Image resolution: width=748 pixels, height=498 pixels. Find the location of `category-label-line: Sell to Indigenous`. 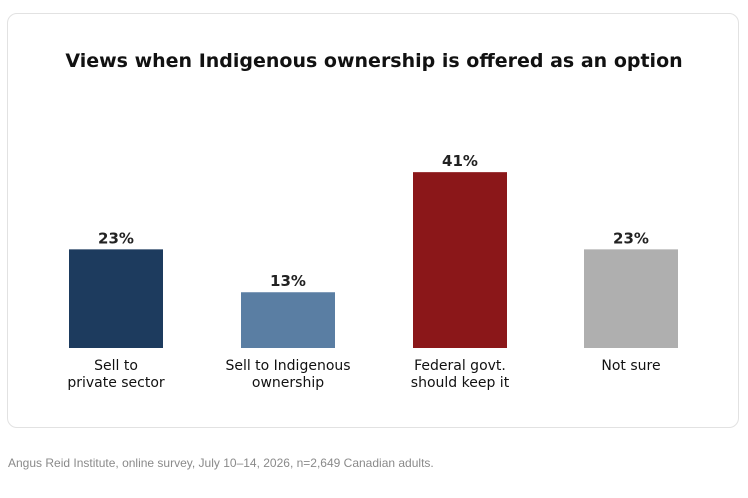

category-label-line: Sell to Indigenous is located at coordinates (287, 366).